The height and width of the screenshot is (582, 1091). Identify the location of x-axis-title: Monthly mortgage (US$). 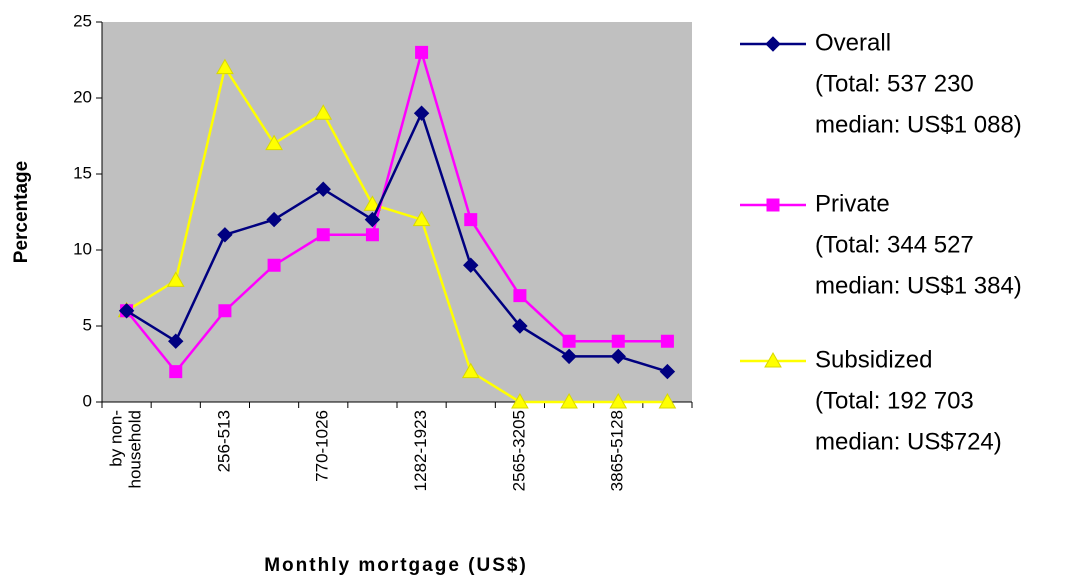
(396, 565).